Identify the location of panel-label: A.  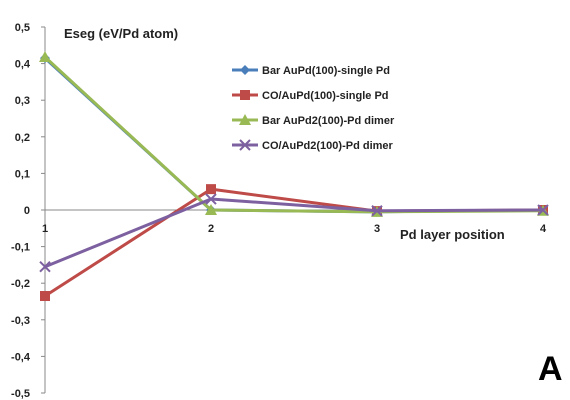
(550, 369).